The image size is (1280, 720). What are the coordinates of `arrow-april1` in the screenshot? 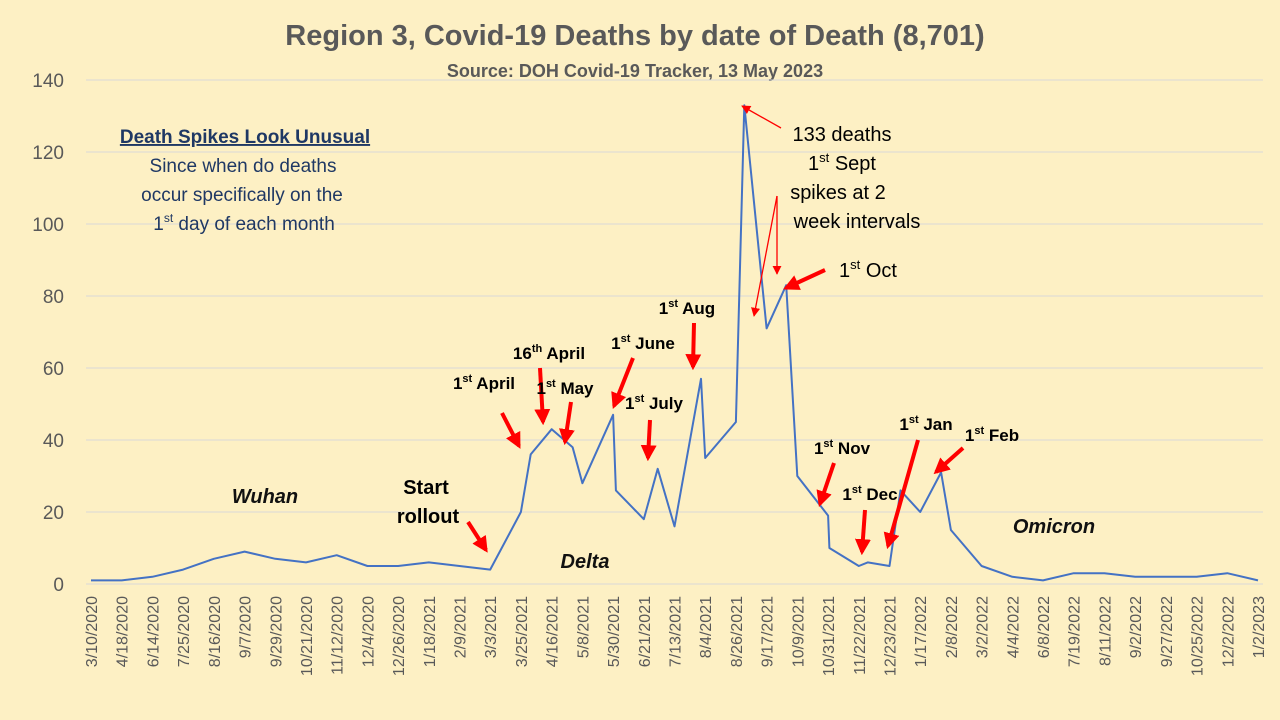 It's located at (510, 430).